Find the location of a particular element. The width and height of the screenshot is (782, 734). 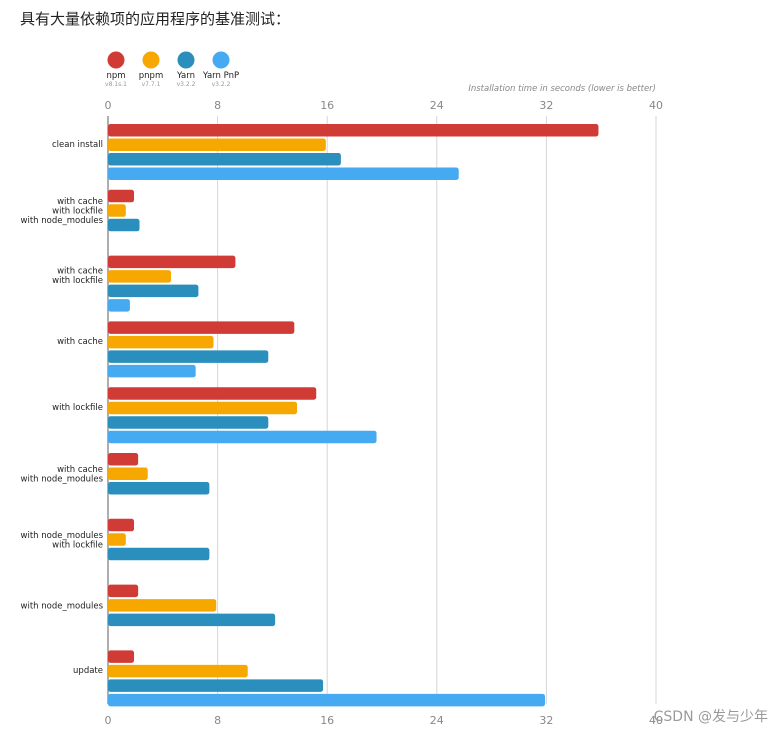

legend-name: Yarn PnP is located at coordinates (220, 76).